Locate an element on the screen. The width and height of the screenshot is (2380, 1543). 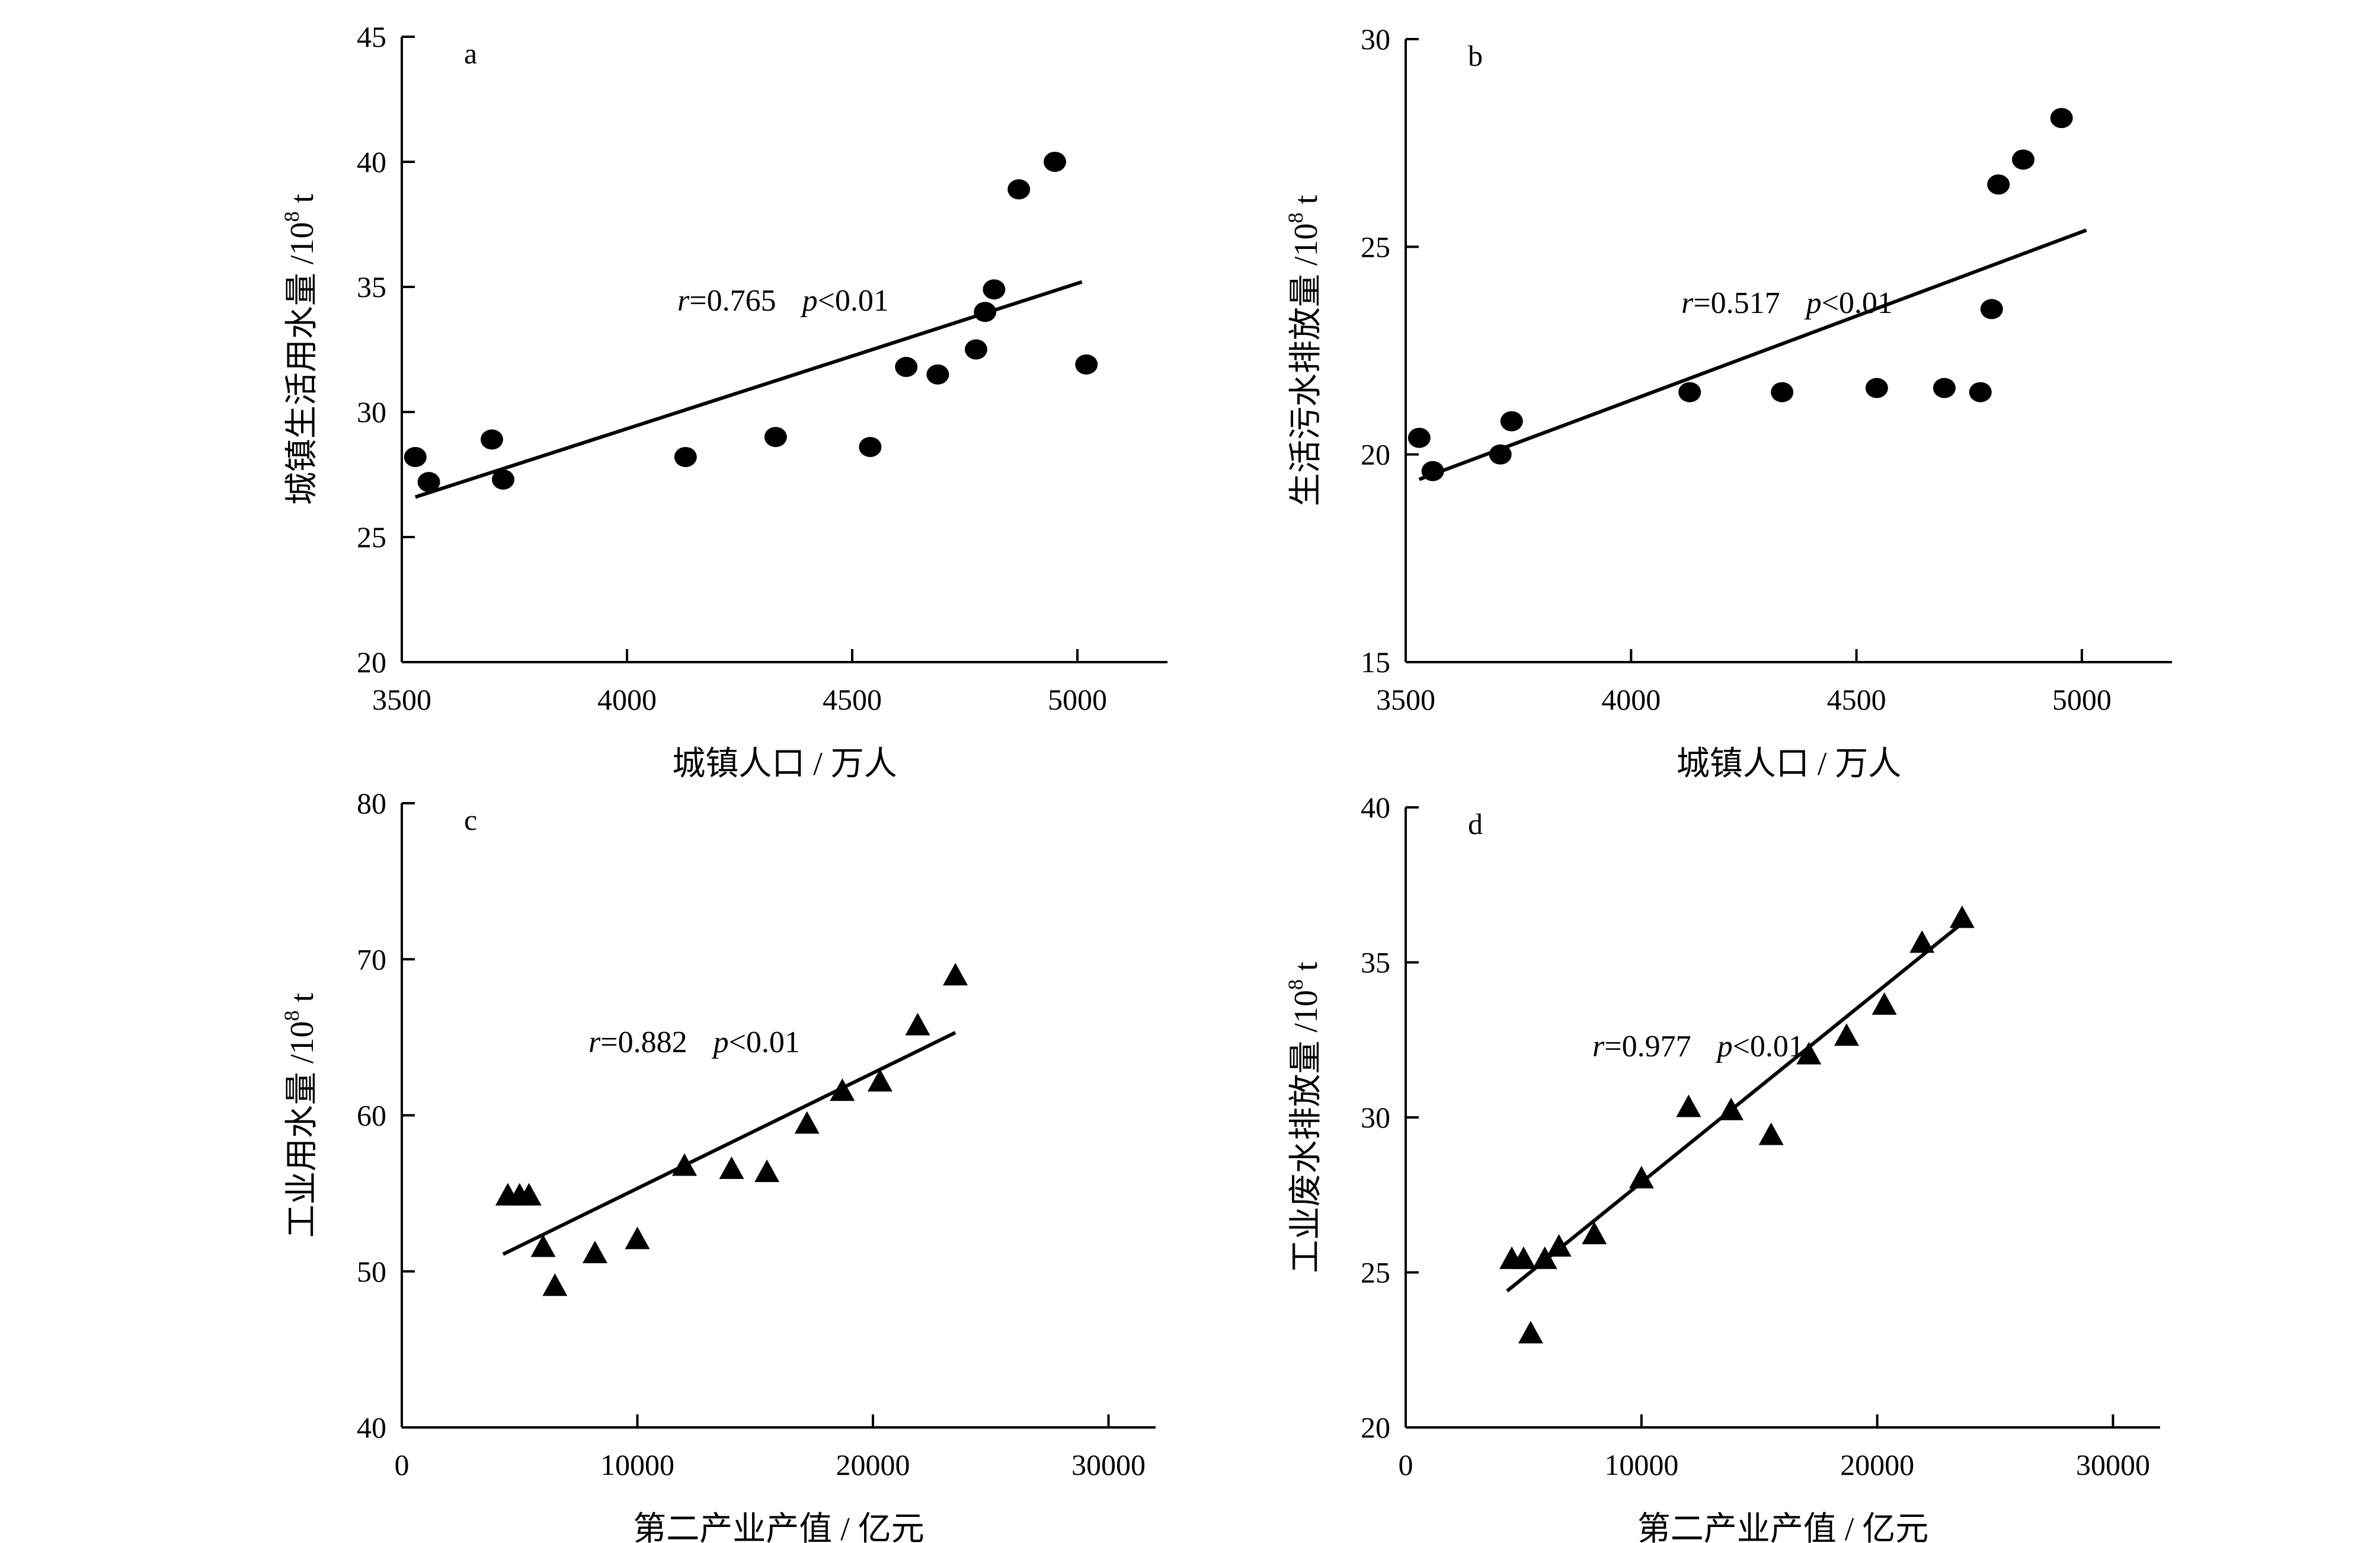
y-tick-label: 80 is located at coordinates (372, 803).